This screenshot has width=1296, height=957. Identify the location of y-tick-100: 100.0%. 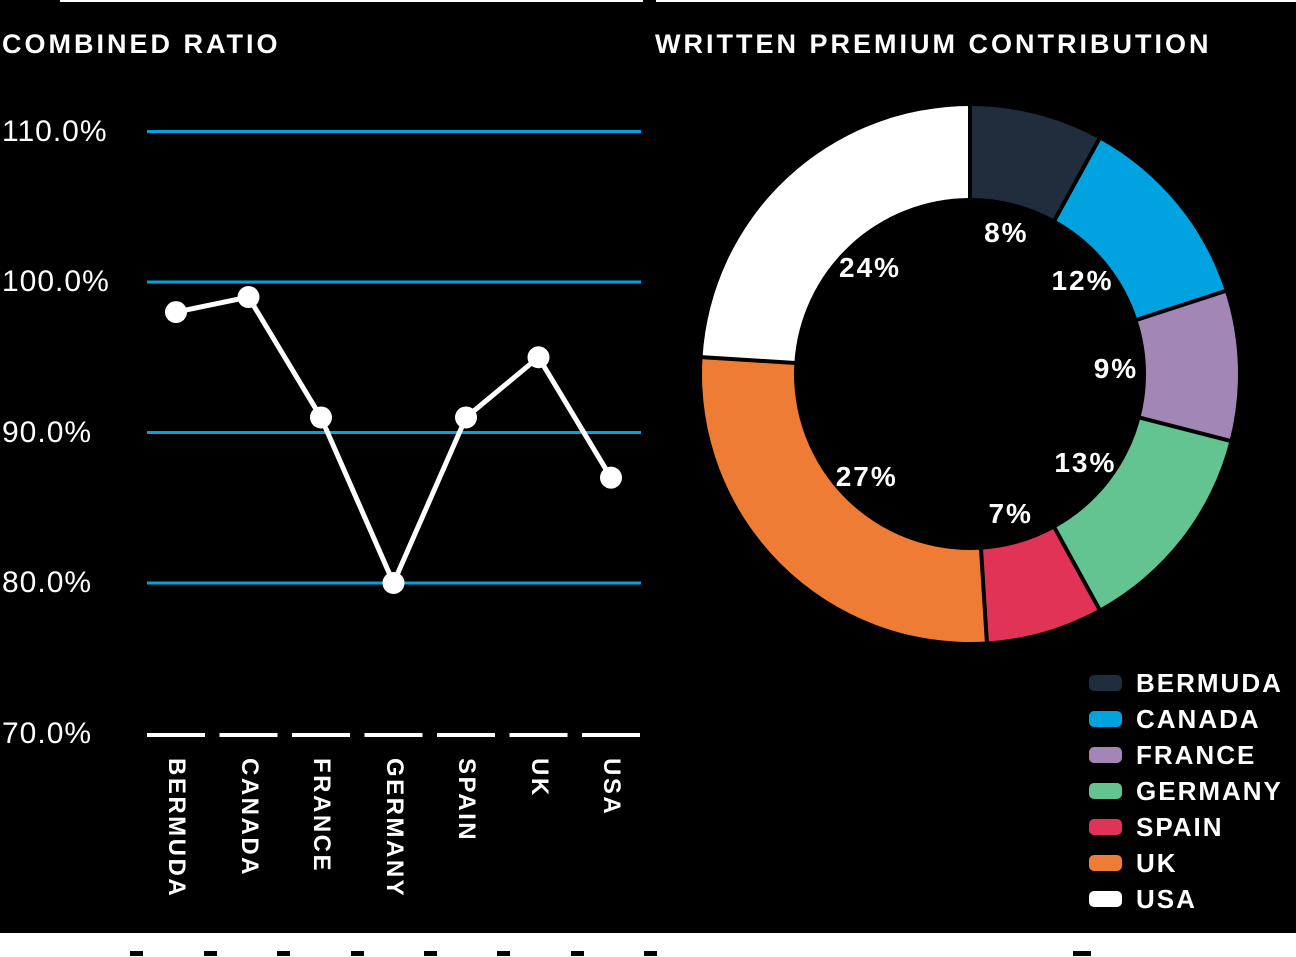
(56, 281).